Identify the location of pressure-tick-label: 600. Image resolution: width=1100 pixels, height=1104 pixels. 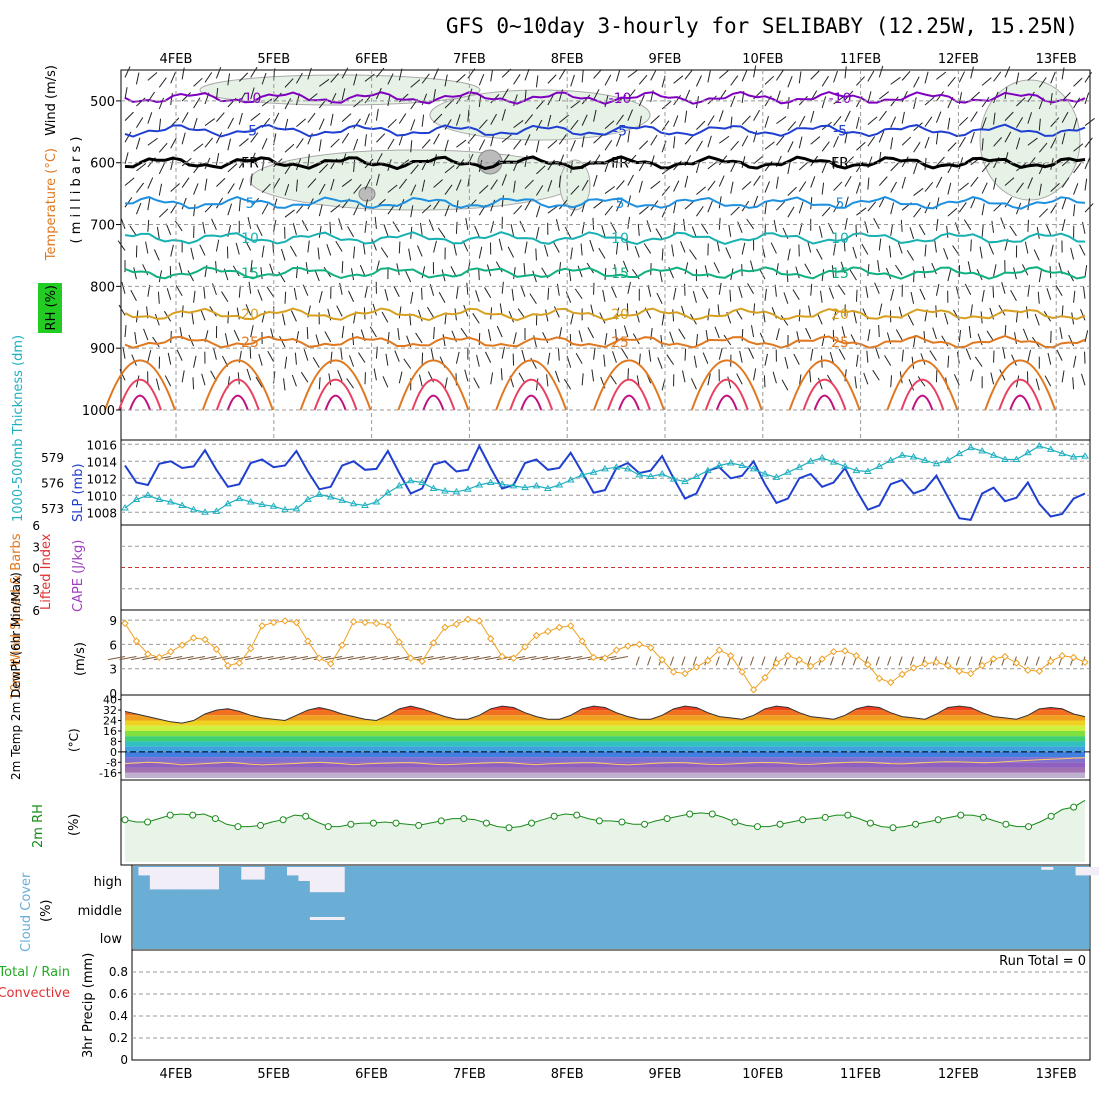
(102, 164).